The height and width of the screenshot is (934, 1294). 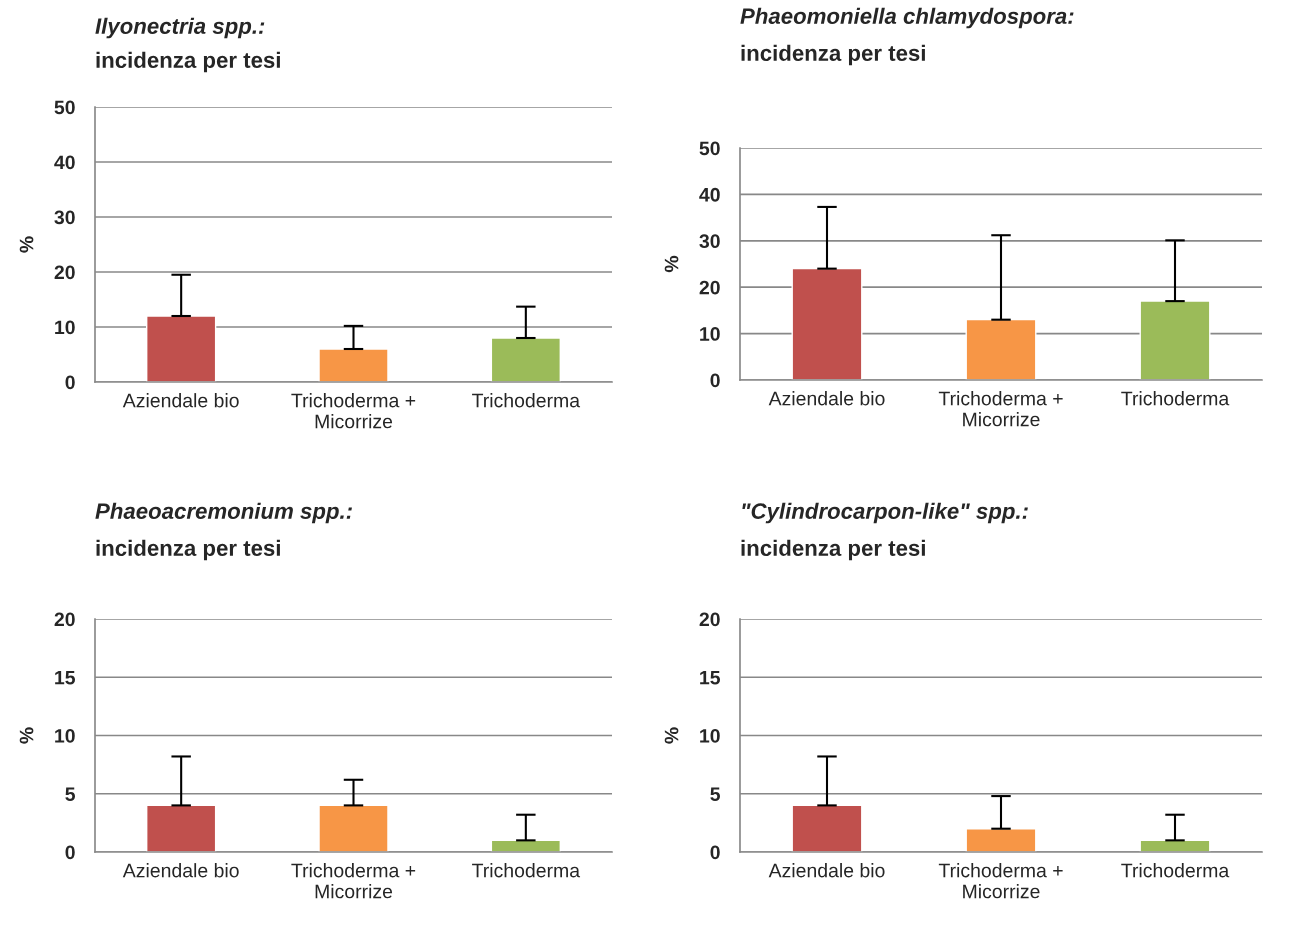 I want to click on chart-title: Phaeomoniella chlamydospora:, so click(x=907, y=18).